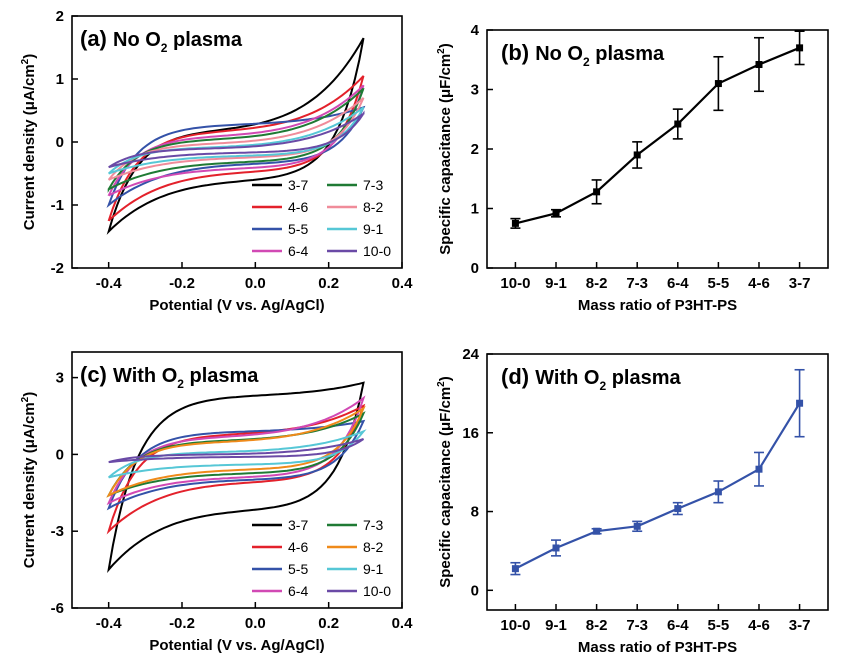 The width and height of the screenshot is (841, 656). Describe the element at coordinates (169, 376) in the screenshot. I see `panel-title: (c) With O2 plasma` at that location.